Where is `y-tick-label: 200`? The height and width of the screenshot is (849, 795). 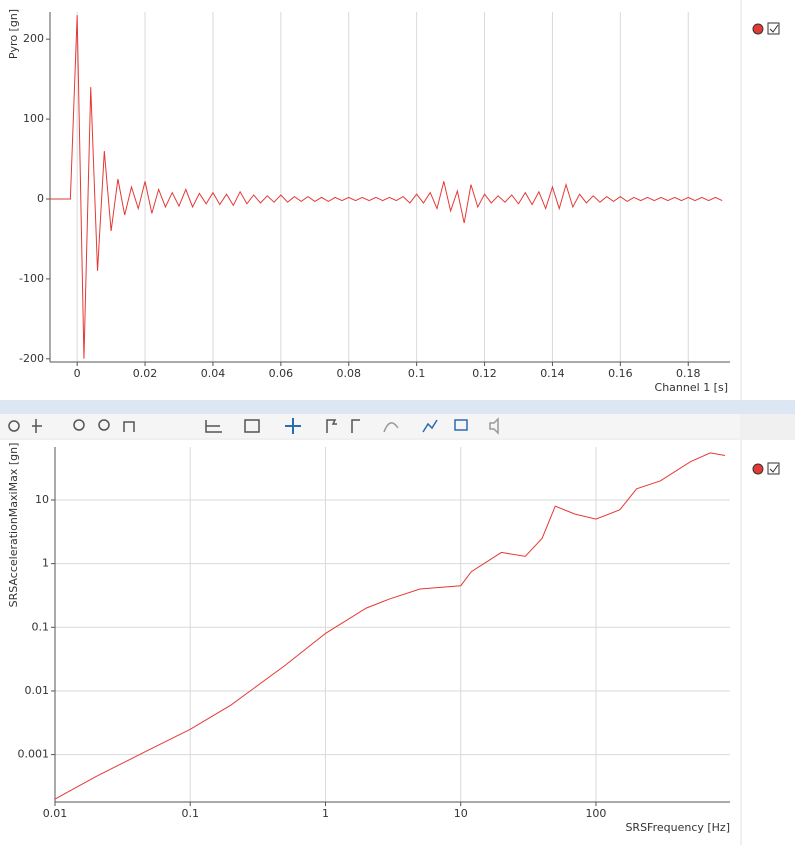
y-tick-label: 200 is located at coordinates (33, 38).